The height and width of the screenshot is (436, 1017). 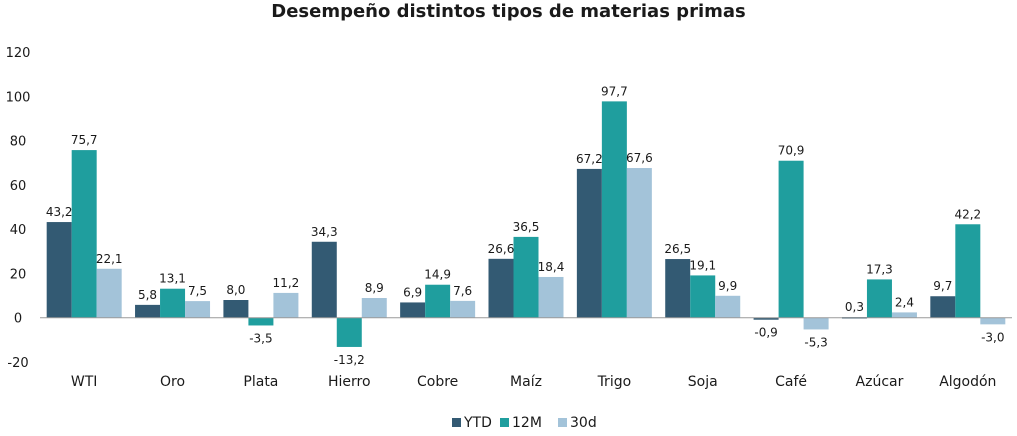 I want to click on x-tick-label: Hierro, so click(x=349, y=382).